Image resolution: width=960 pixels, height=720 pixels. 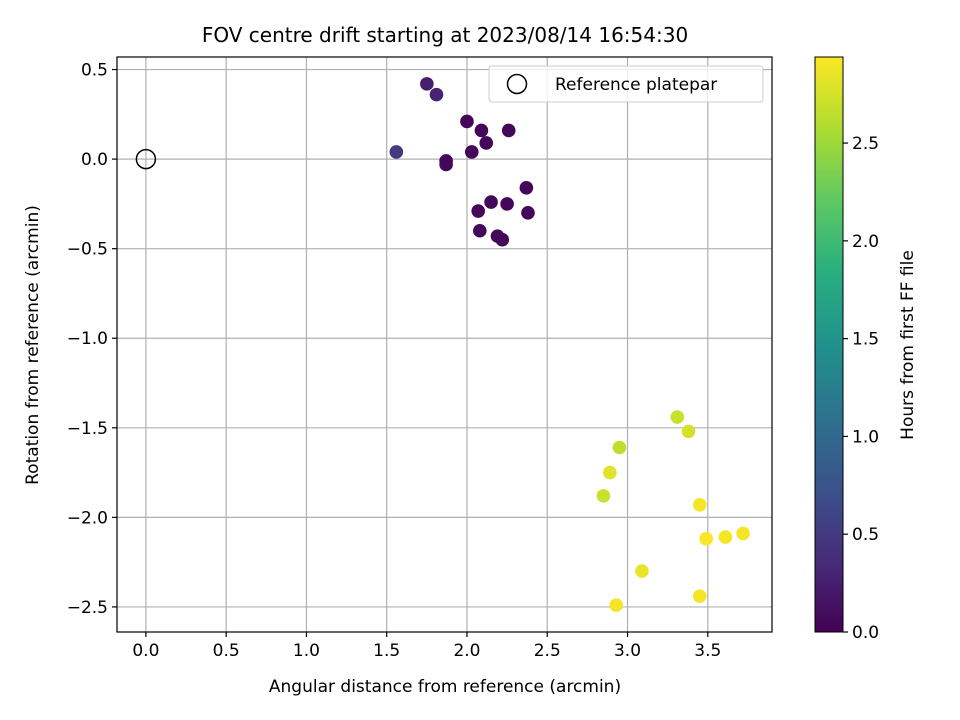 What do you see at coordinates (33, 345) in the screenshot?
I see `y-axis-label: Rotation from reference (arcmin)` at bounding box center [33, 345].